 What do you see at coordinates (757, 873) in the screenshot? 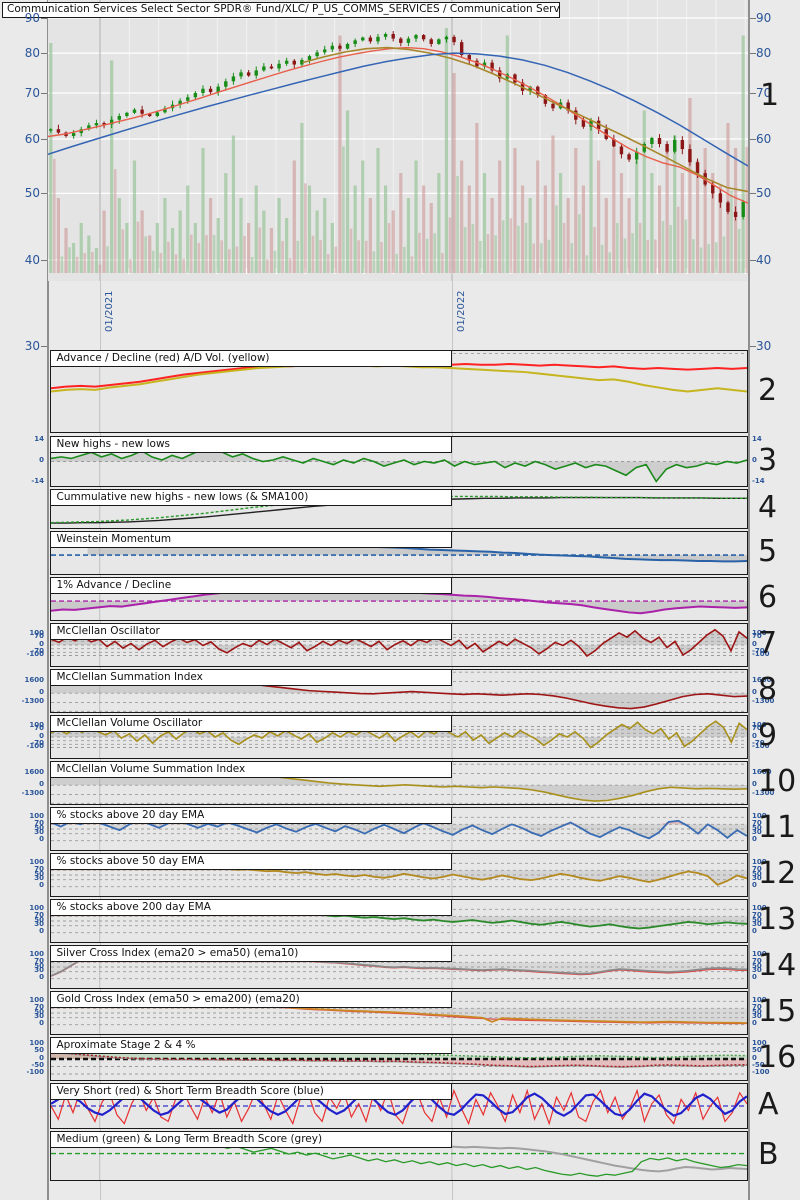
I see `panel-12-ylabel-right-50: 50` at bounding box center [757, 873].